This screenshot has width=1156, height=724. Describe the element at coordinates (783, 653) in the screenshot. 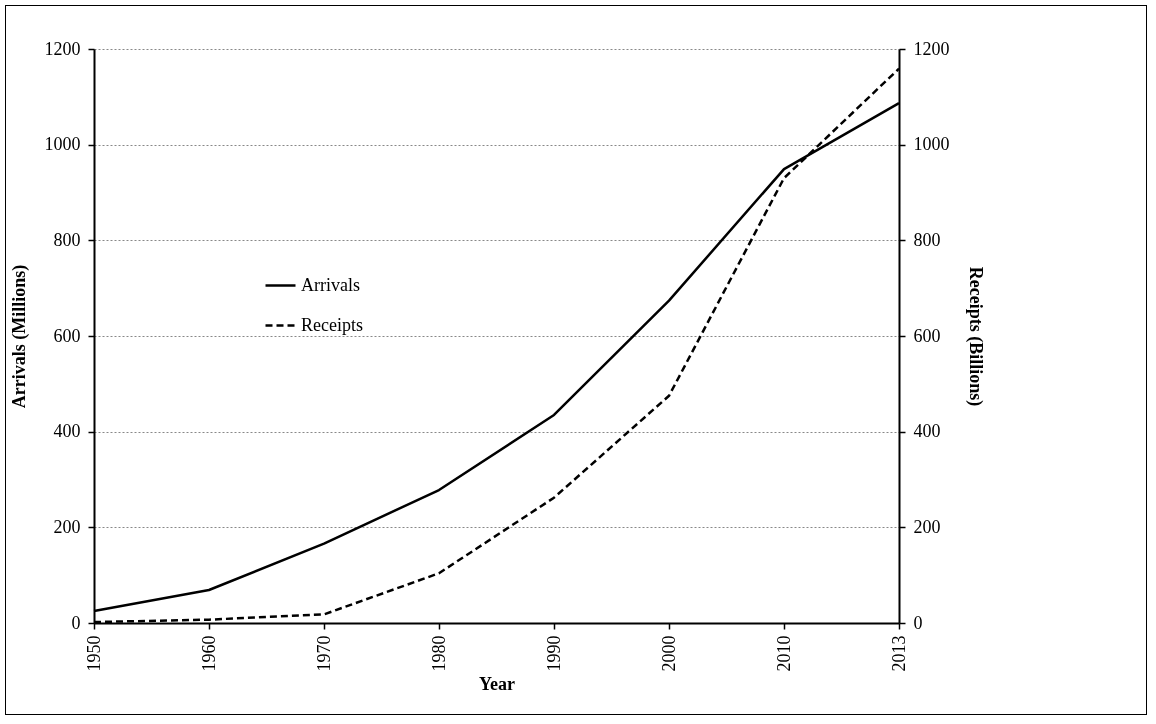

I see `x-tick-label: 2010` at that location.